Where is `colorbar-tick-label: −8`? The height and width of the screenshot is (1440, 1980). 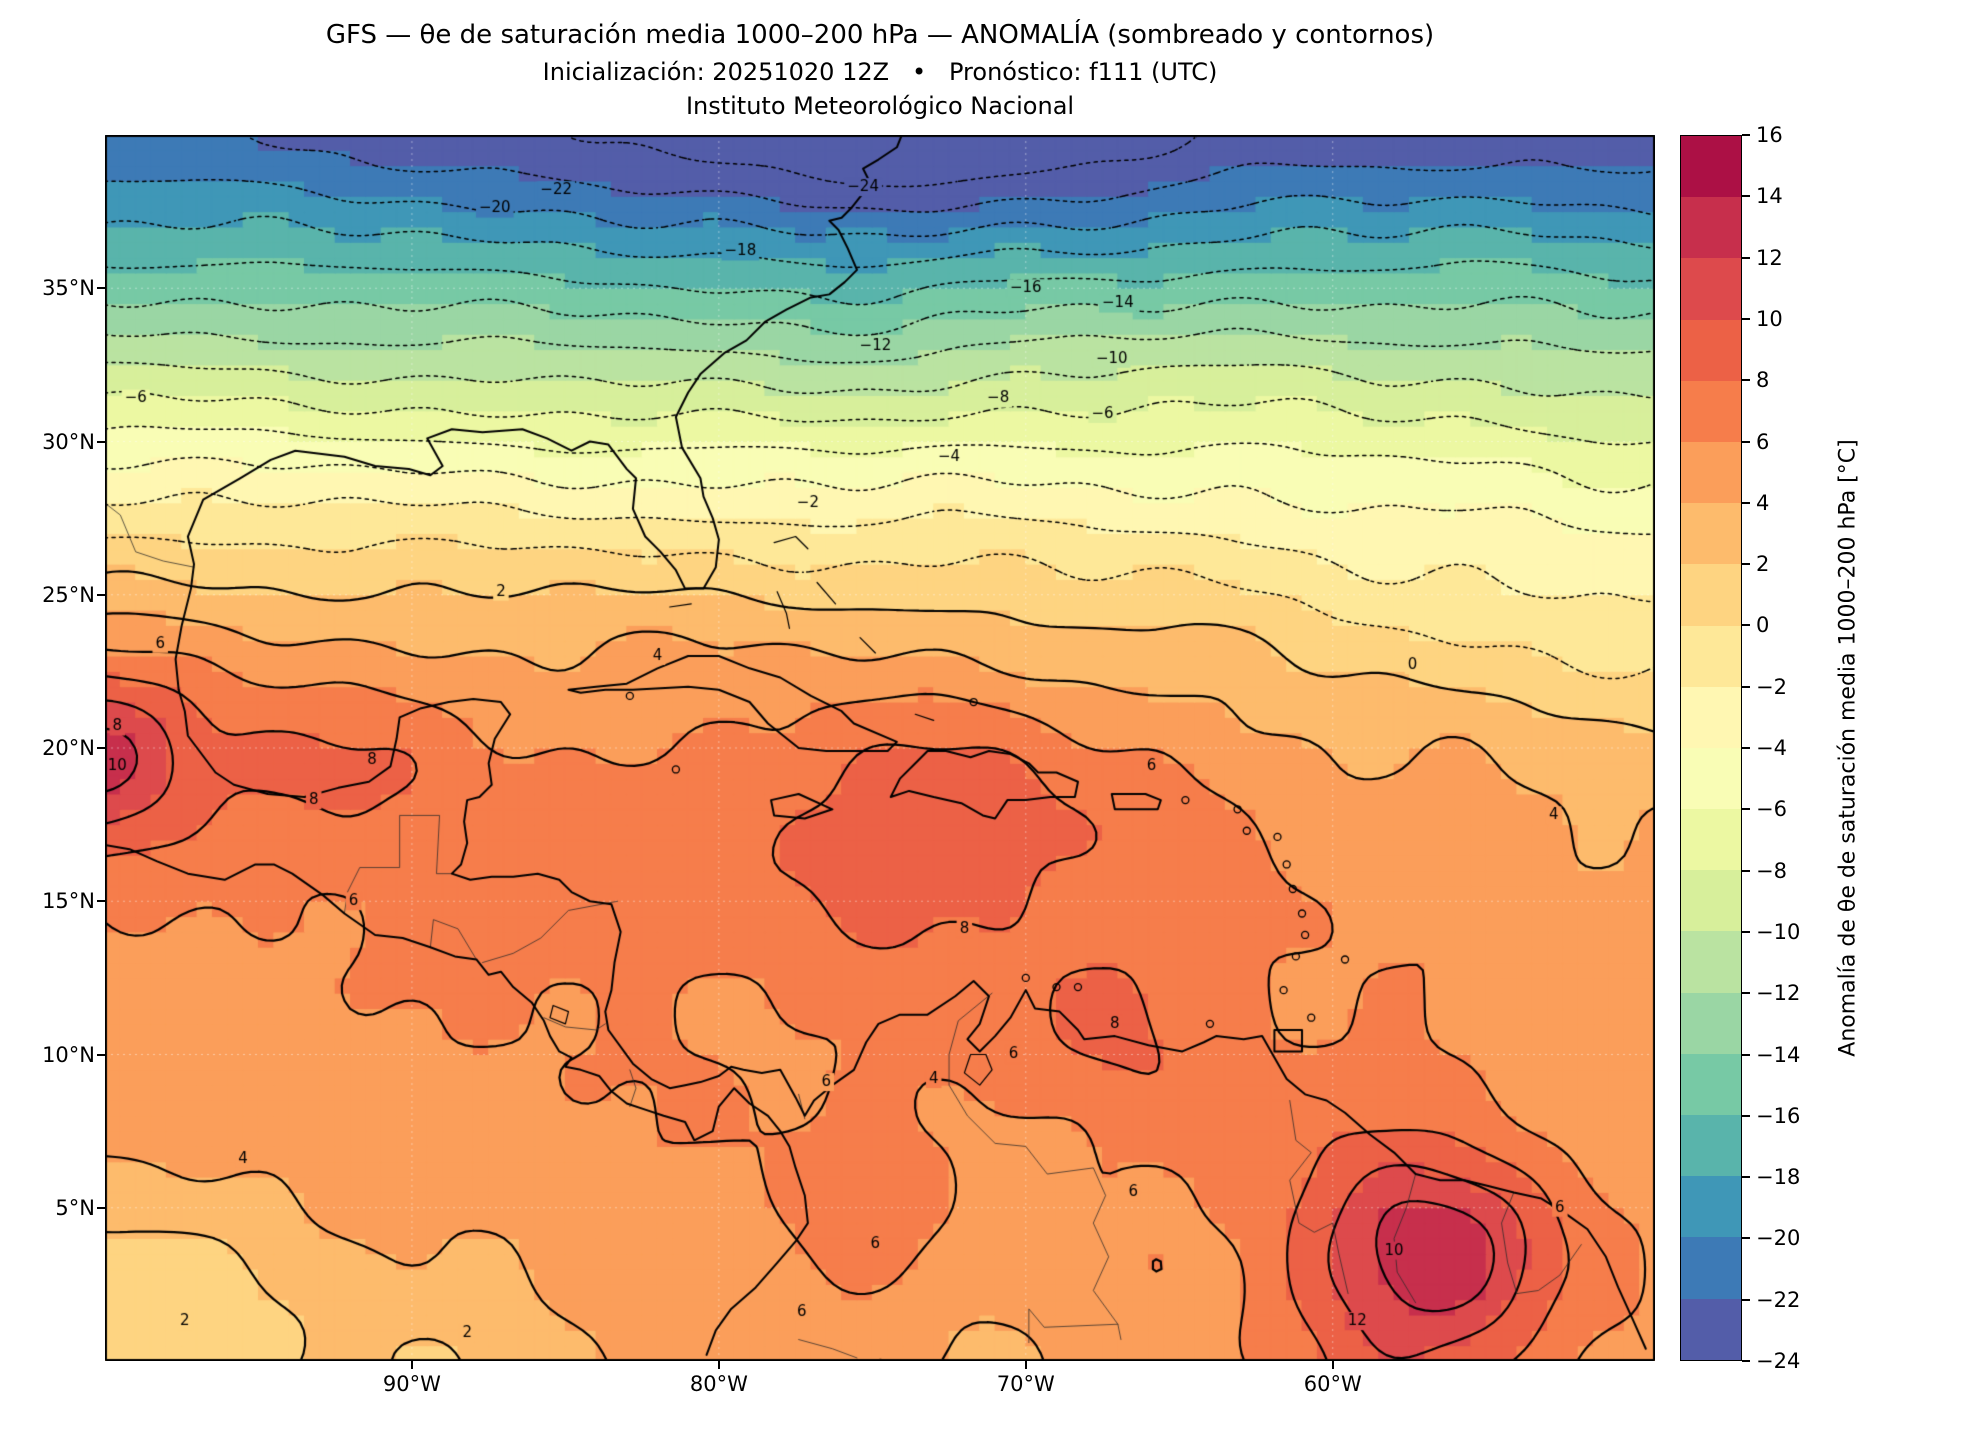
colorbar-tick-label: −8 is located at coordinates (1771, 870).